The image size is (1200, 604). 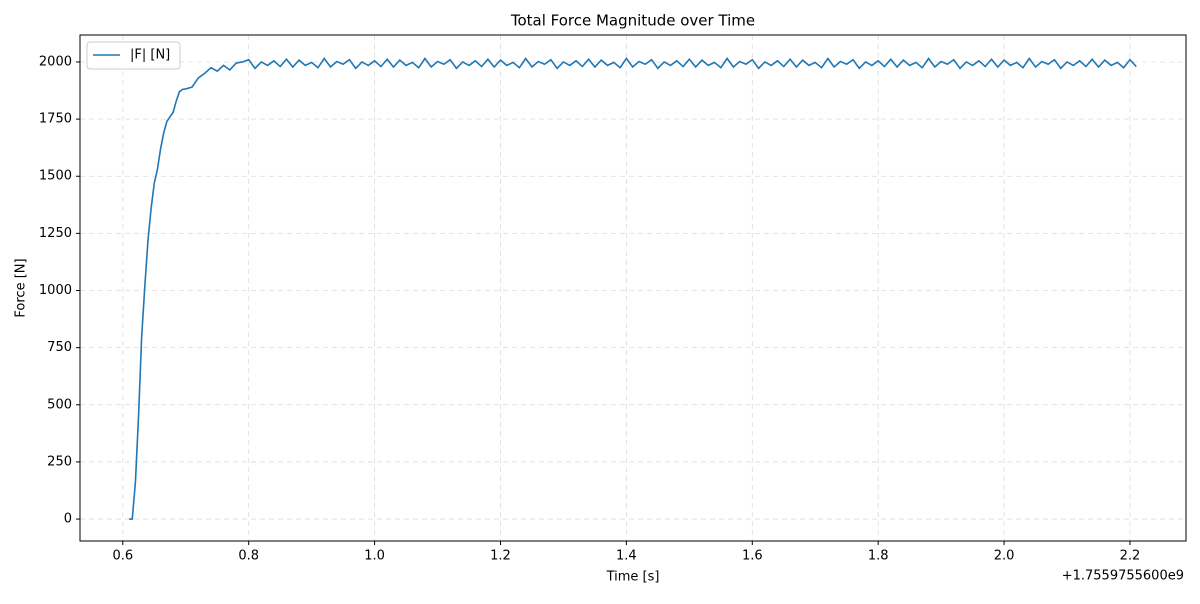 What do you see at coordinates (150, 55) in the screenshot?
I see `legend-label: |F| [N]` at bounding box center [150, 55].